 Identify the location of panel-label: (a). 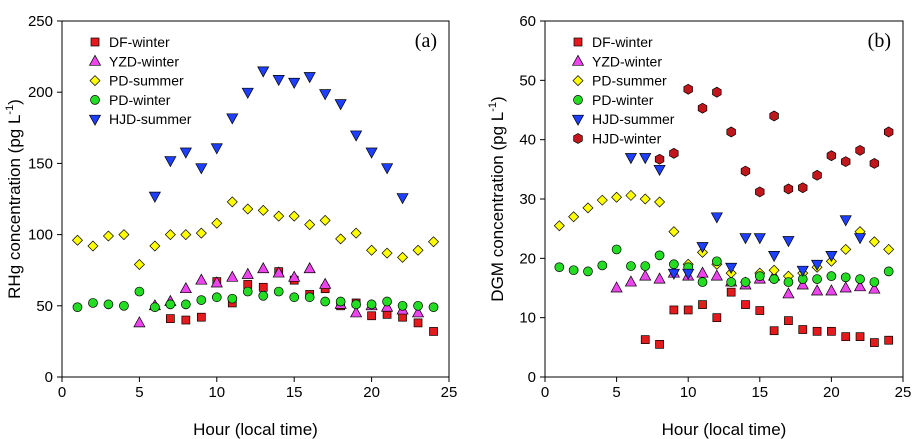
(426, 41).